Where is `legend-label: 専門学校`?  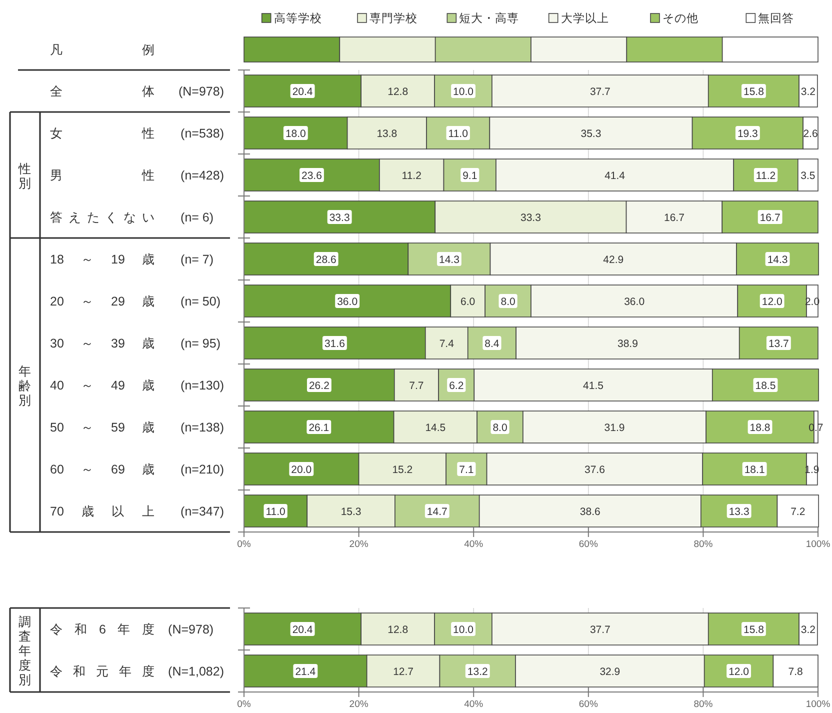 legend-label: 専門学校 is located at coordinates (394, 18).